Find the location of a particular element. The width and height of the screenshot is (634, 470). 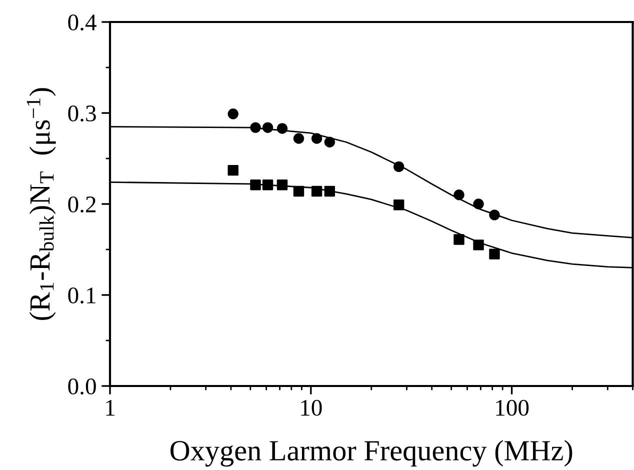

text: (R$_{1}$-R$_{bulk}$)N$_{T}$ (μs$^{−1}$) is located at coordinates (41, 204).